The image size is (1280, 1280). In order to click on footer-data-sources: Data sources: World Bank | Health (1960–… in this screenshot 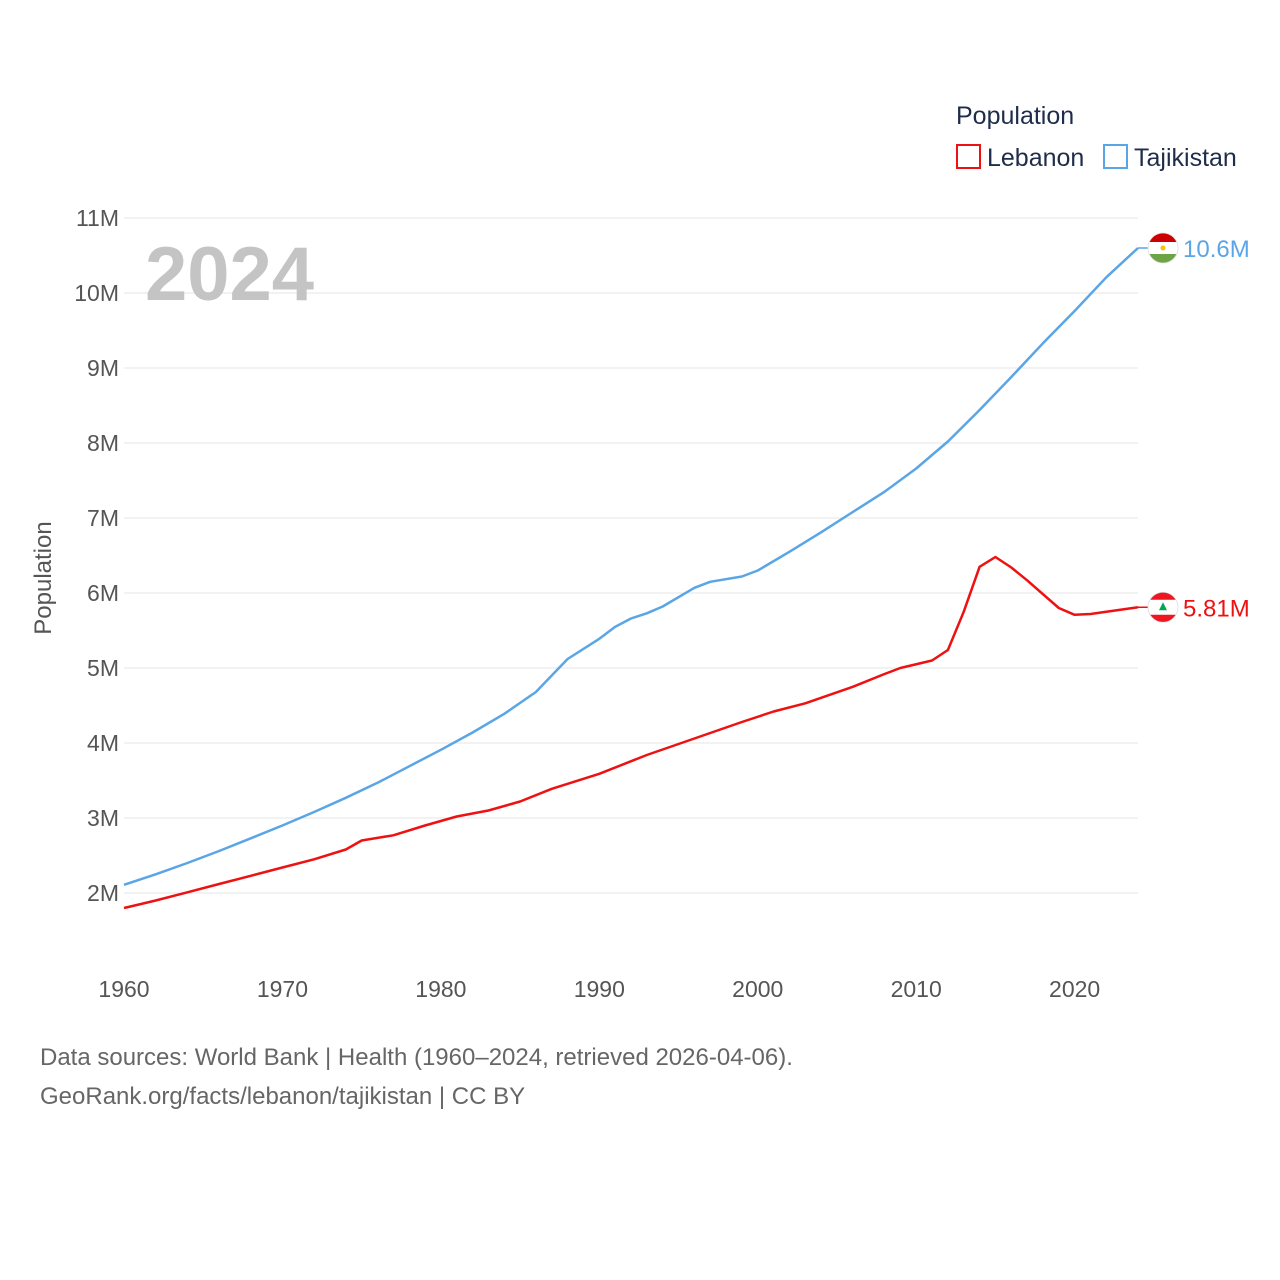, I will do `click(416, 1057)`.